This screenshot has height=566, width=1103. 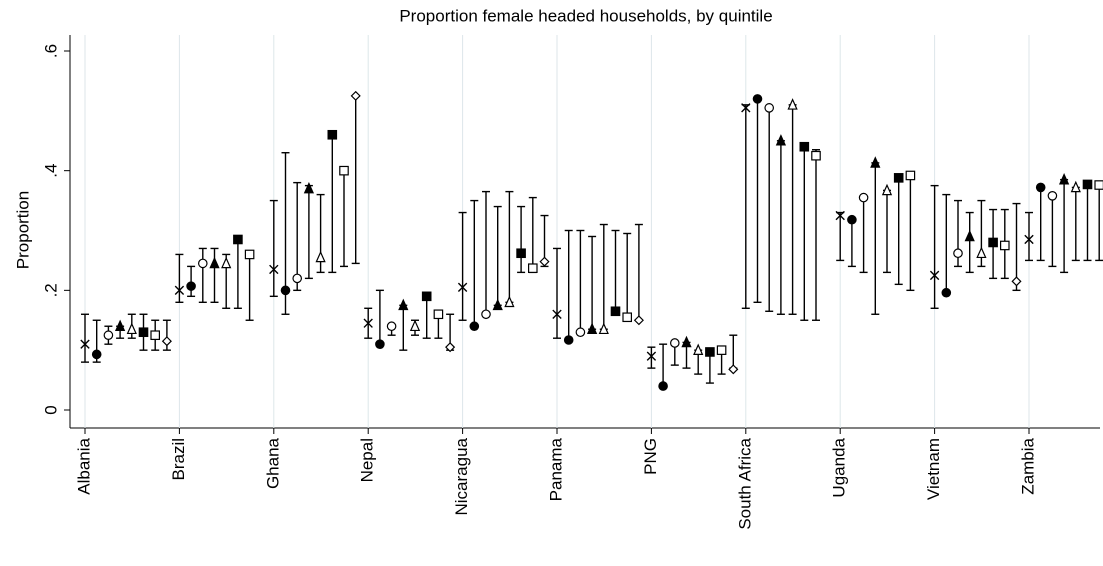 What do you see at coordinates (461, 476) in the screenshot?
I see `x-tick-label: Nicaragua` at bounding box center [461, 476].